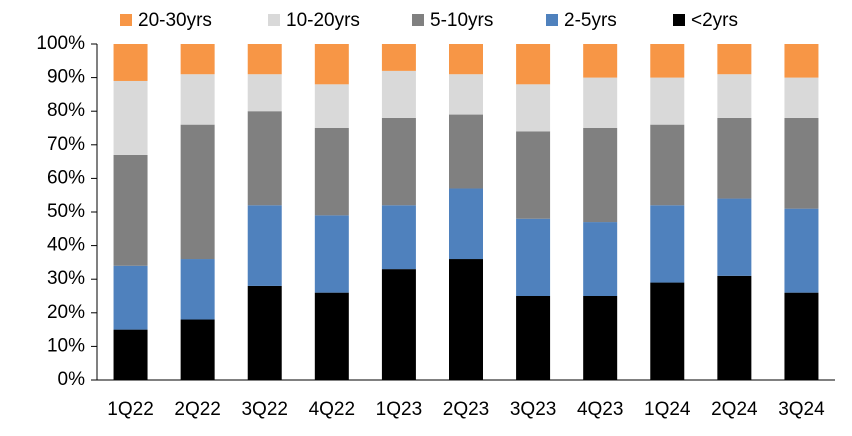  What do you see at coordinates (734, 409) in the screenshot?
I see `x-tick-label: 2Q24` at bounding box center [734, 409].